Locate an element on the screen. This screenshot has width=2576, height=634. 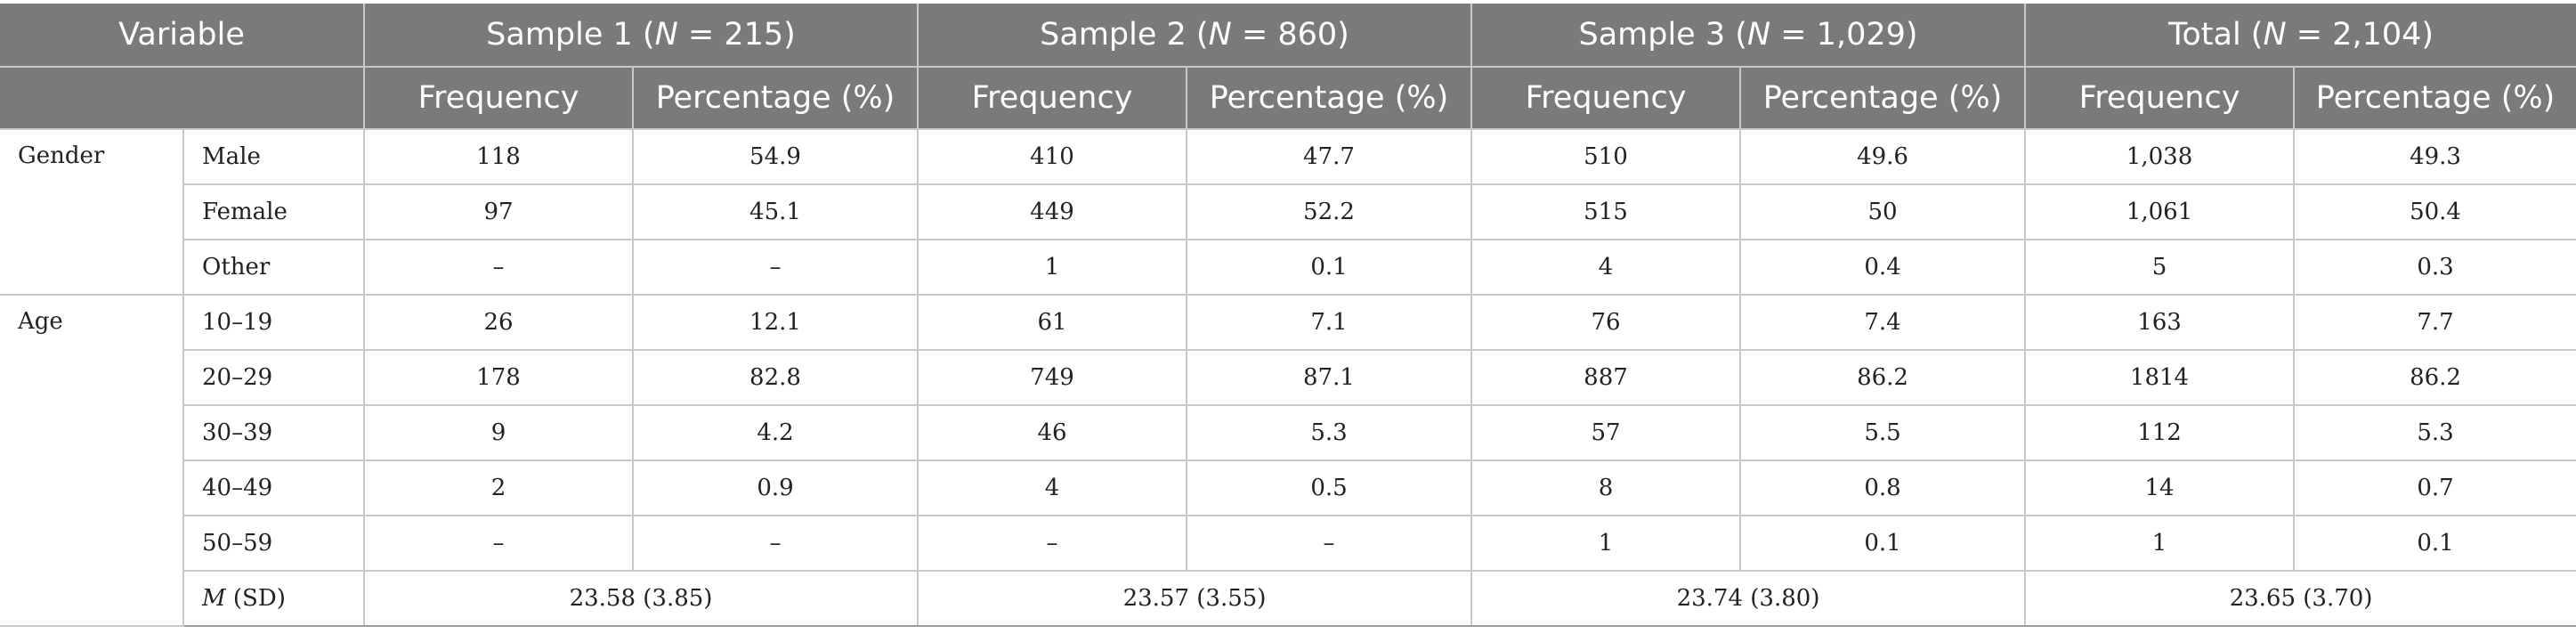
cell: 178 is located at coordinates (498, 377).